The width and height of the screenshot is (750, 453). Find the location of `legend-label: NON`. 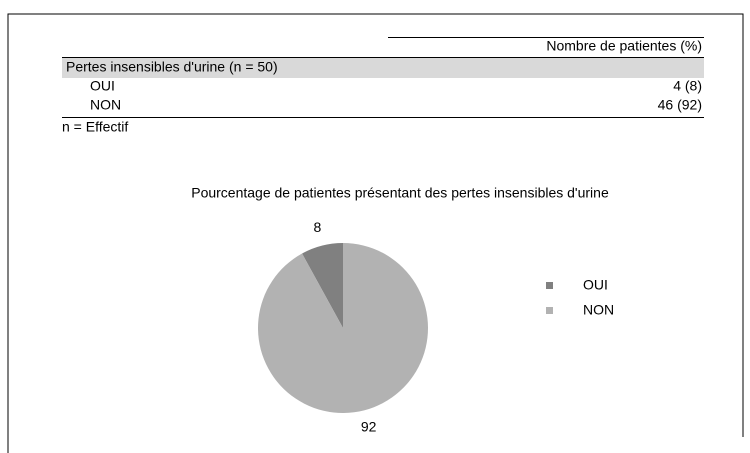

legend-label: NON is located at coordinates (598, 310).